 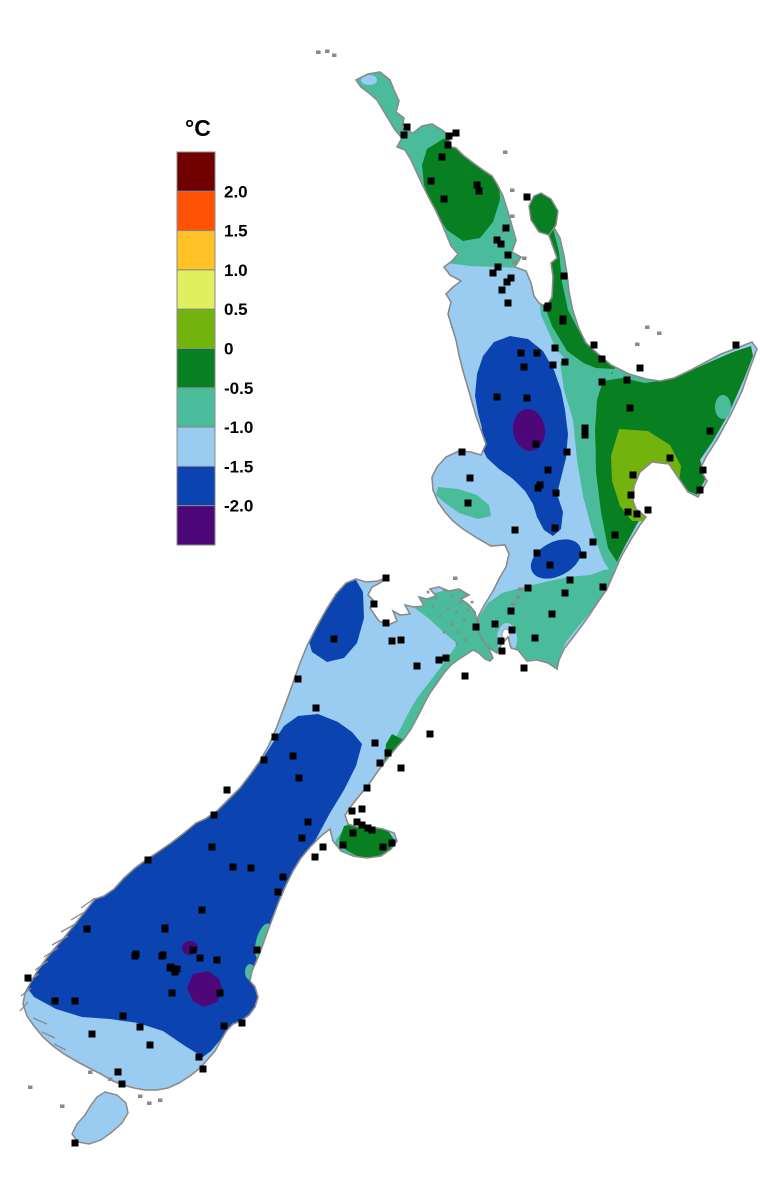 What do you see at coordinates (236, 309) in the screenshot?
I see `legend-tick-label: 0.5` at bounding box center [236, 309].